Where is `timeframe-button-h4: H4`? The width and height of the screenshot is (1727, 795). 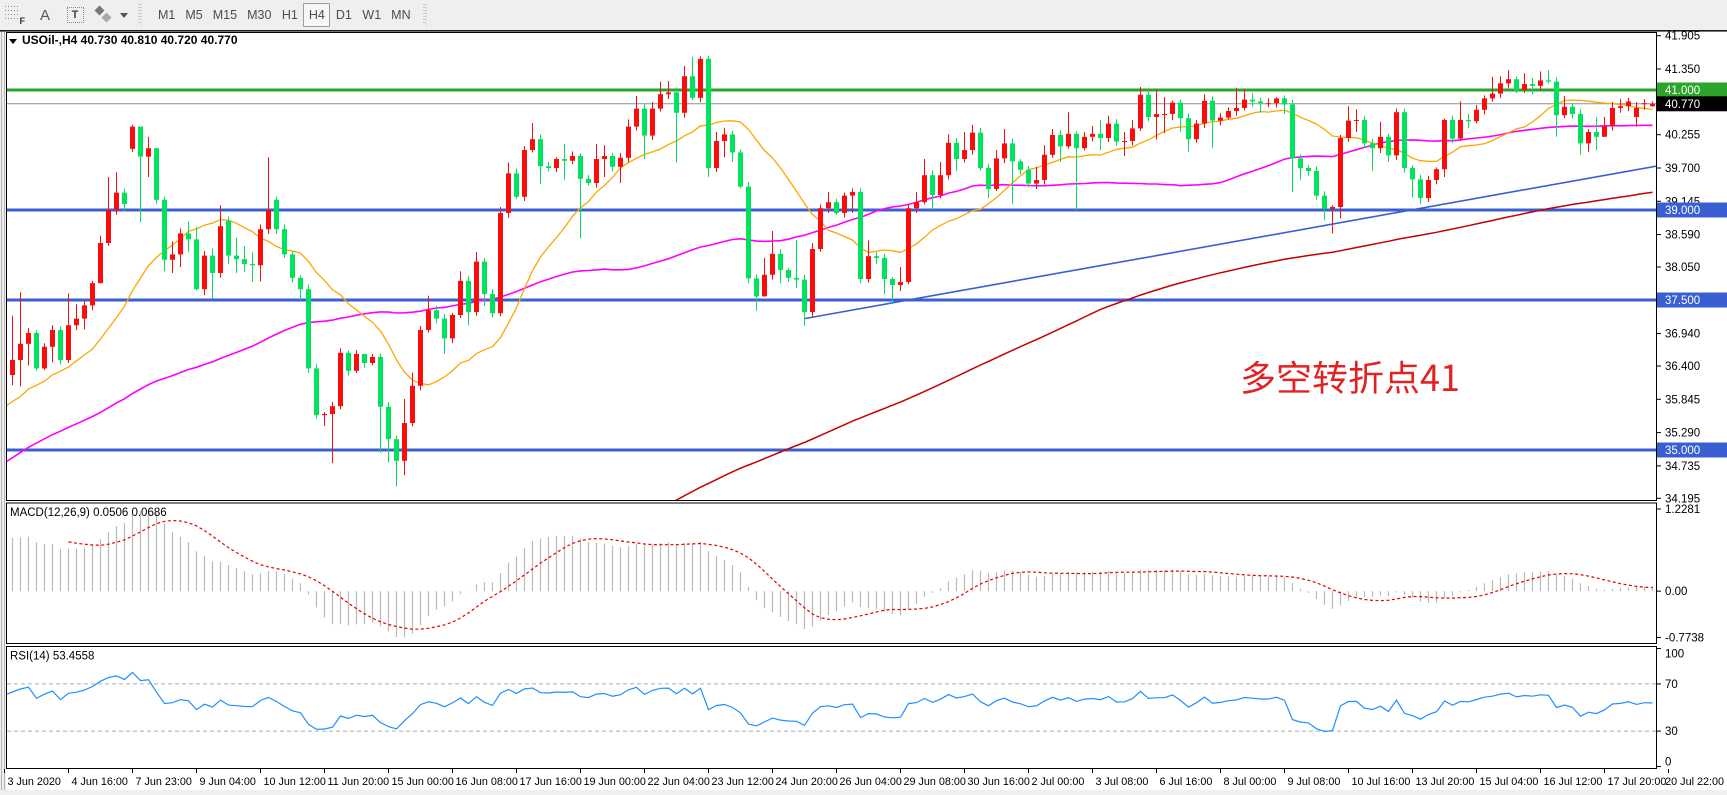
timeframe-button-h4: H4 is located at coordinates (317, 15).